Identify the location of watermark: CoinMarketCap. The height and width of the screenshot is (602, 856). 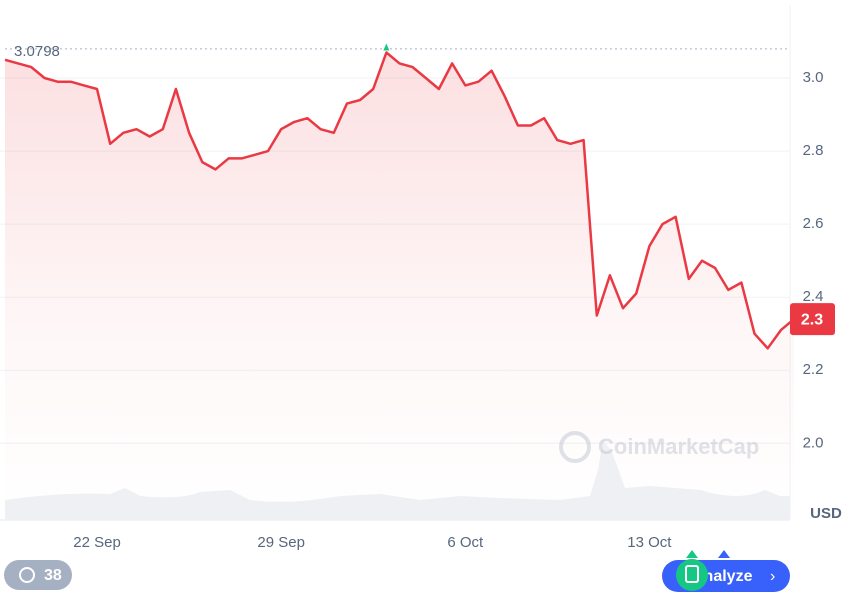
(659, 447).